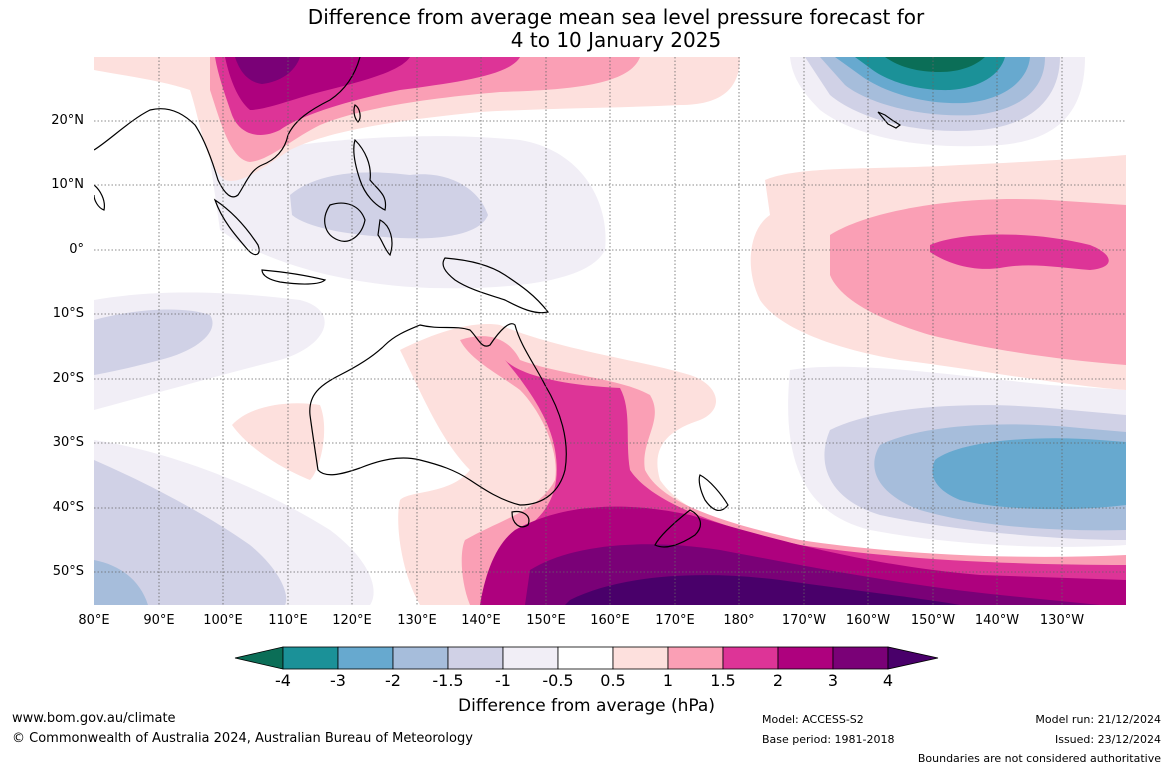  I want to click on lat-label-30s: 30°S, so click(68, 442).